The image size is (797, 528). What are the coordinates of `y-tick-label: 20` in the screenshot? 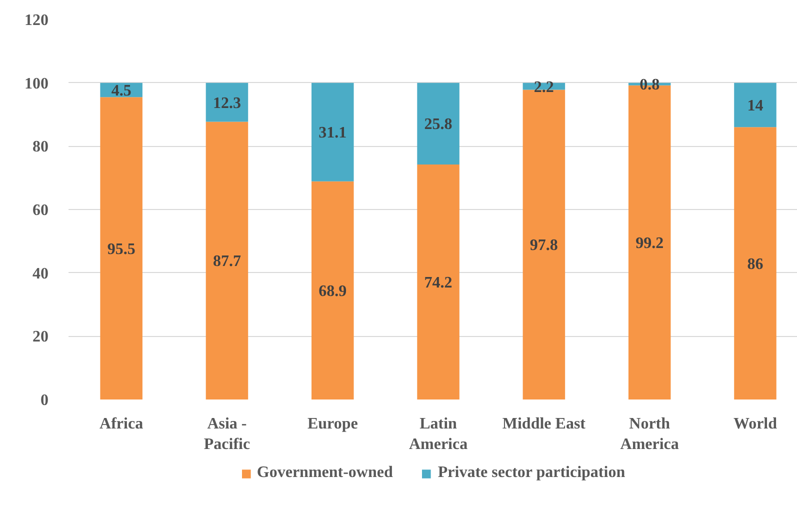 It's located at (40, 337).